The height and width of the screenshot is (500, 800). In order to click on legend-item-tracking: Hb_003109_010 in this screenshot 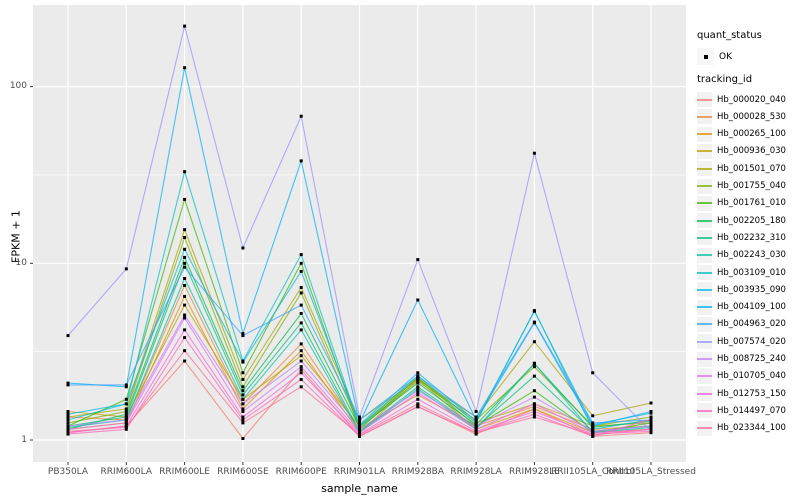, I will do `click(741, 272)`.